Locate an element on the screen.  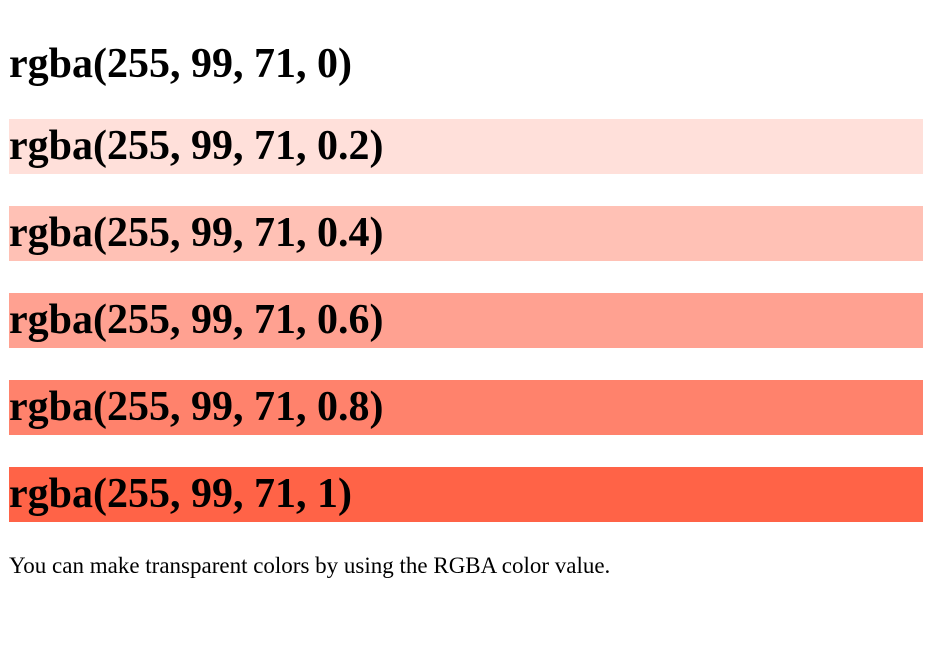
heading-rgba-0-4: rgba(255, 99, 71, 0.4) is located at coordinates (466, 233).